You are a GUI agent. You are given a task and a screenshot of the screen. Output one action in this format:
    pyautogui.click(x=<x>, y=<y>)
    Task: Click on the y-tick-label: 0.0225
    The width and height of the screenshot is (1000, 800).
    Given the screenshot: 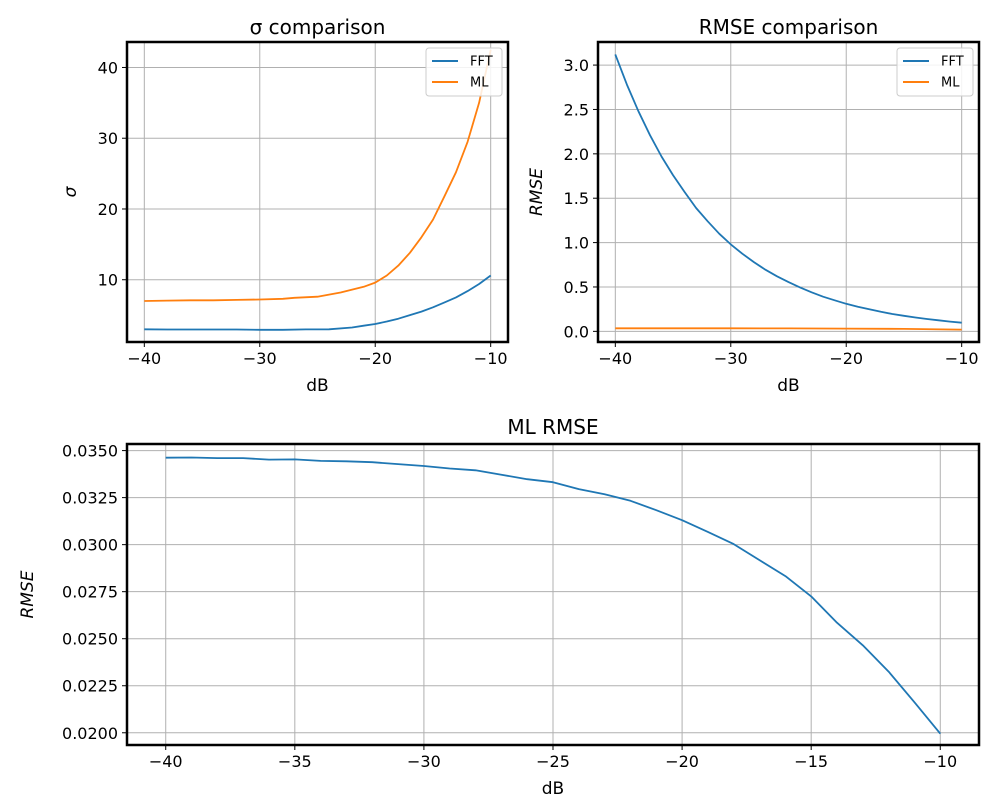 What is the action you would take?
    pyautogui.click(x=90, y=686)
    